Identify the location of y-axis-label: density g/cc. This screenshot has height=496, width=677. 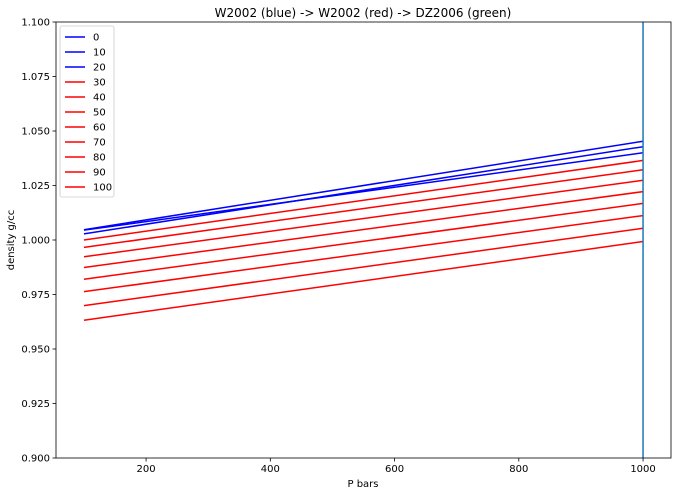
(11, 240).